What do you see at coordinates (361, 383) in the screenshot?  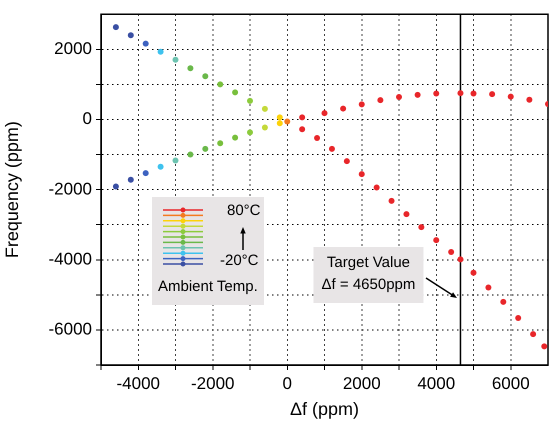 I see `x-tick-label: 2000` at bounding box center [361, 383].